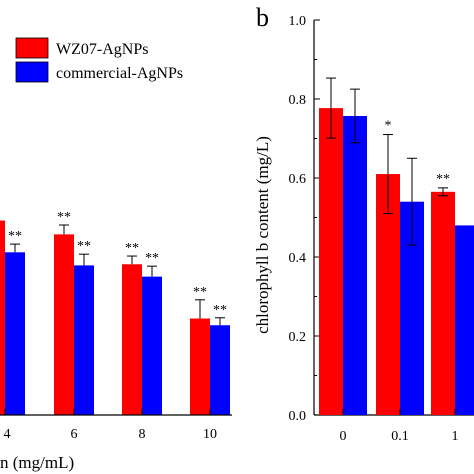 Image resolution: width=474 pixels, height=474 pixels. I want to click on x-tick-label: 8, so click(142, 434).